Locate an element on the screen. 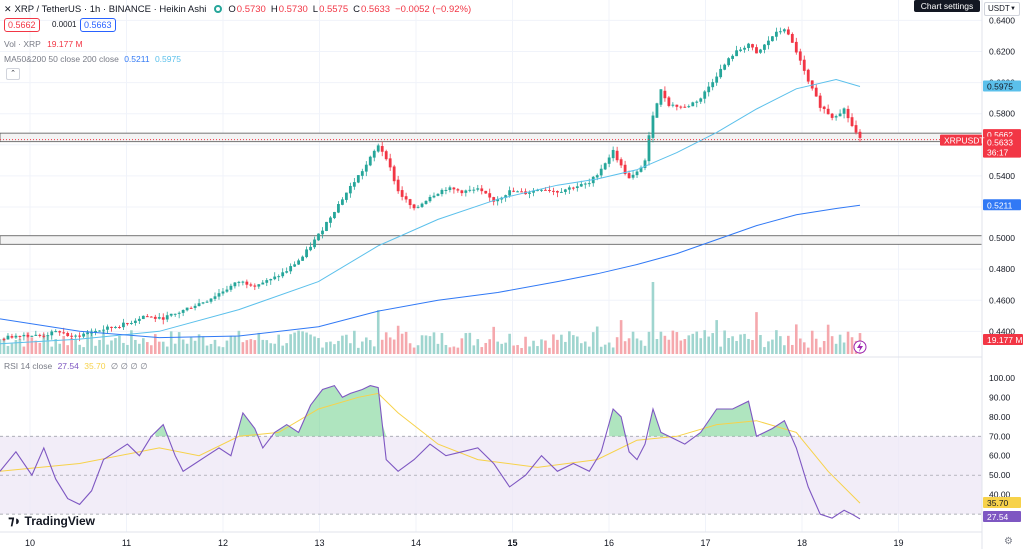 The width and height of the screenshot is (1024, 549). price-tick-label: 0.4400 is located at coordinates (1002, 331).